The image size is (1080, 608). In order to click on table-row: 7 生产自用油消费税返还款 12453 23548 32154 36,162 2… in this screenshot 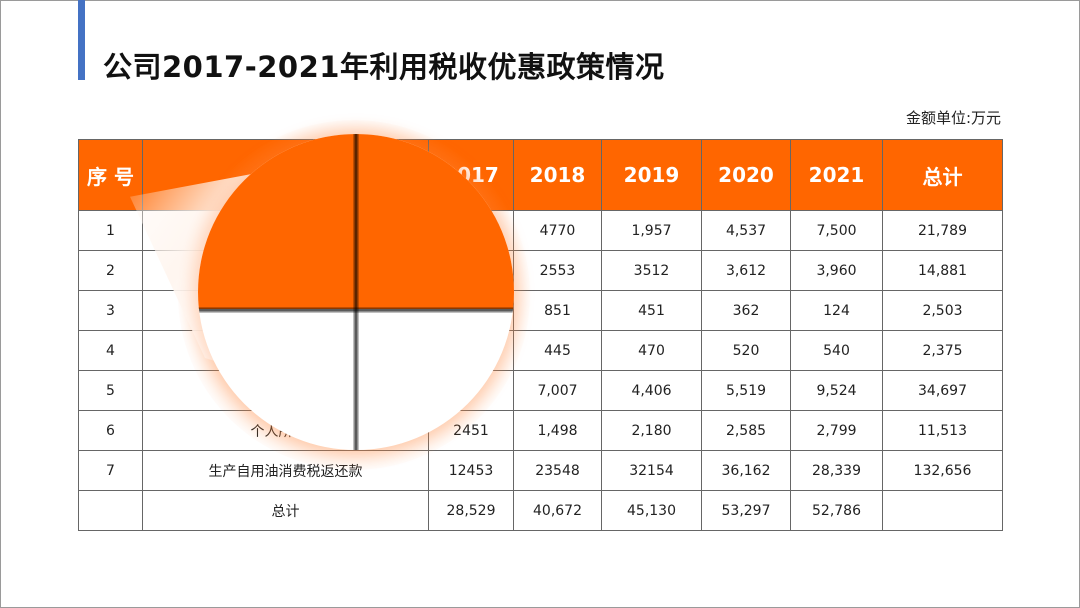, I will do `click(540, 470)`.